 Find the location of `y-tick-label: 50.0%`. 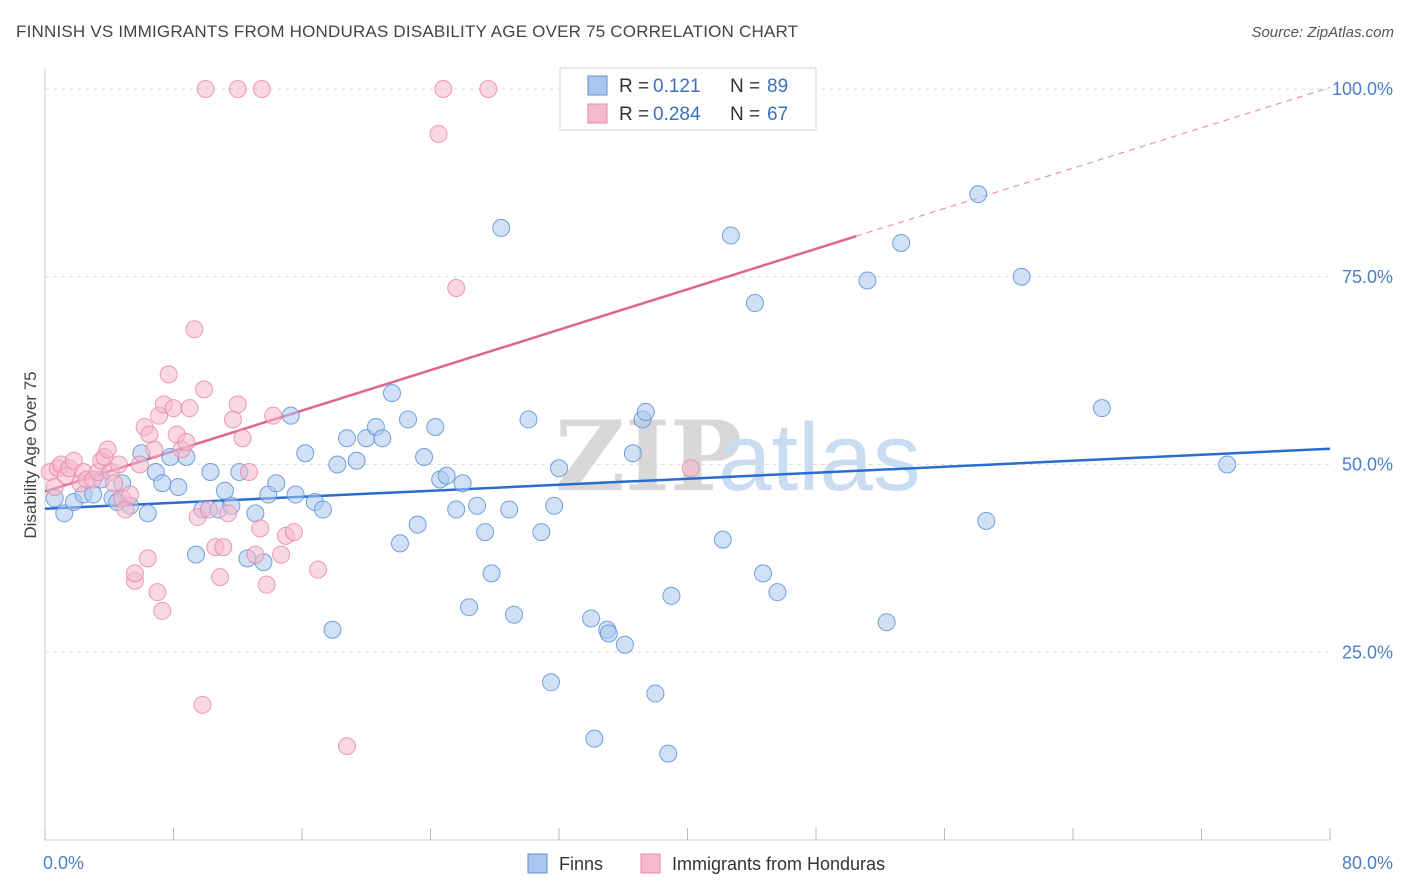

y-tick-label: 50.0% is located at coordinates (1367, 465).